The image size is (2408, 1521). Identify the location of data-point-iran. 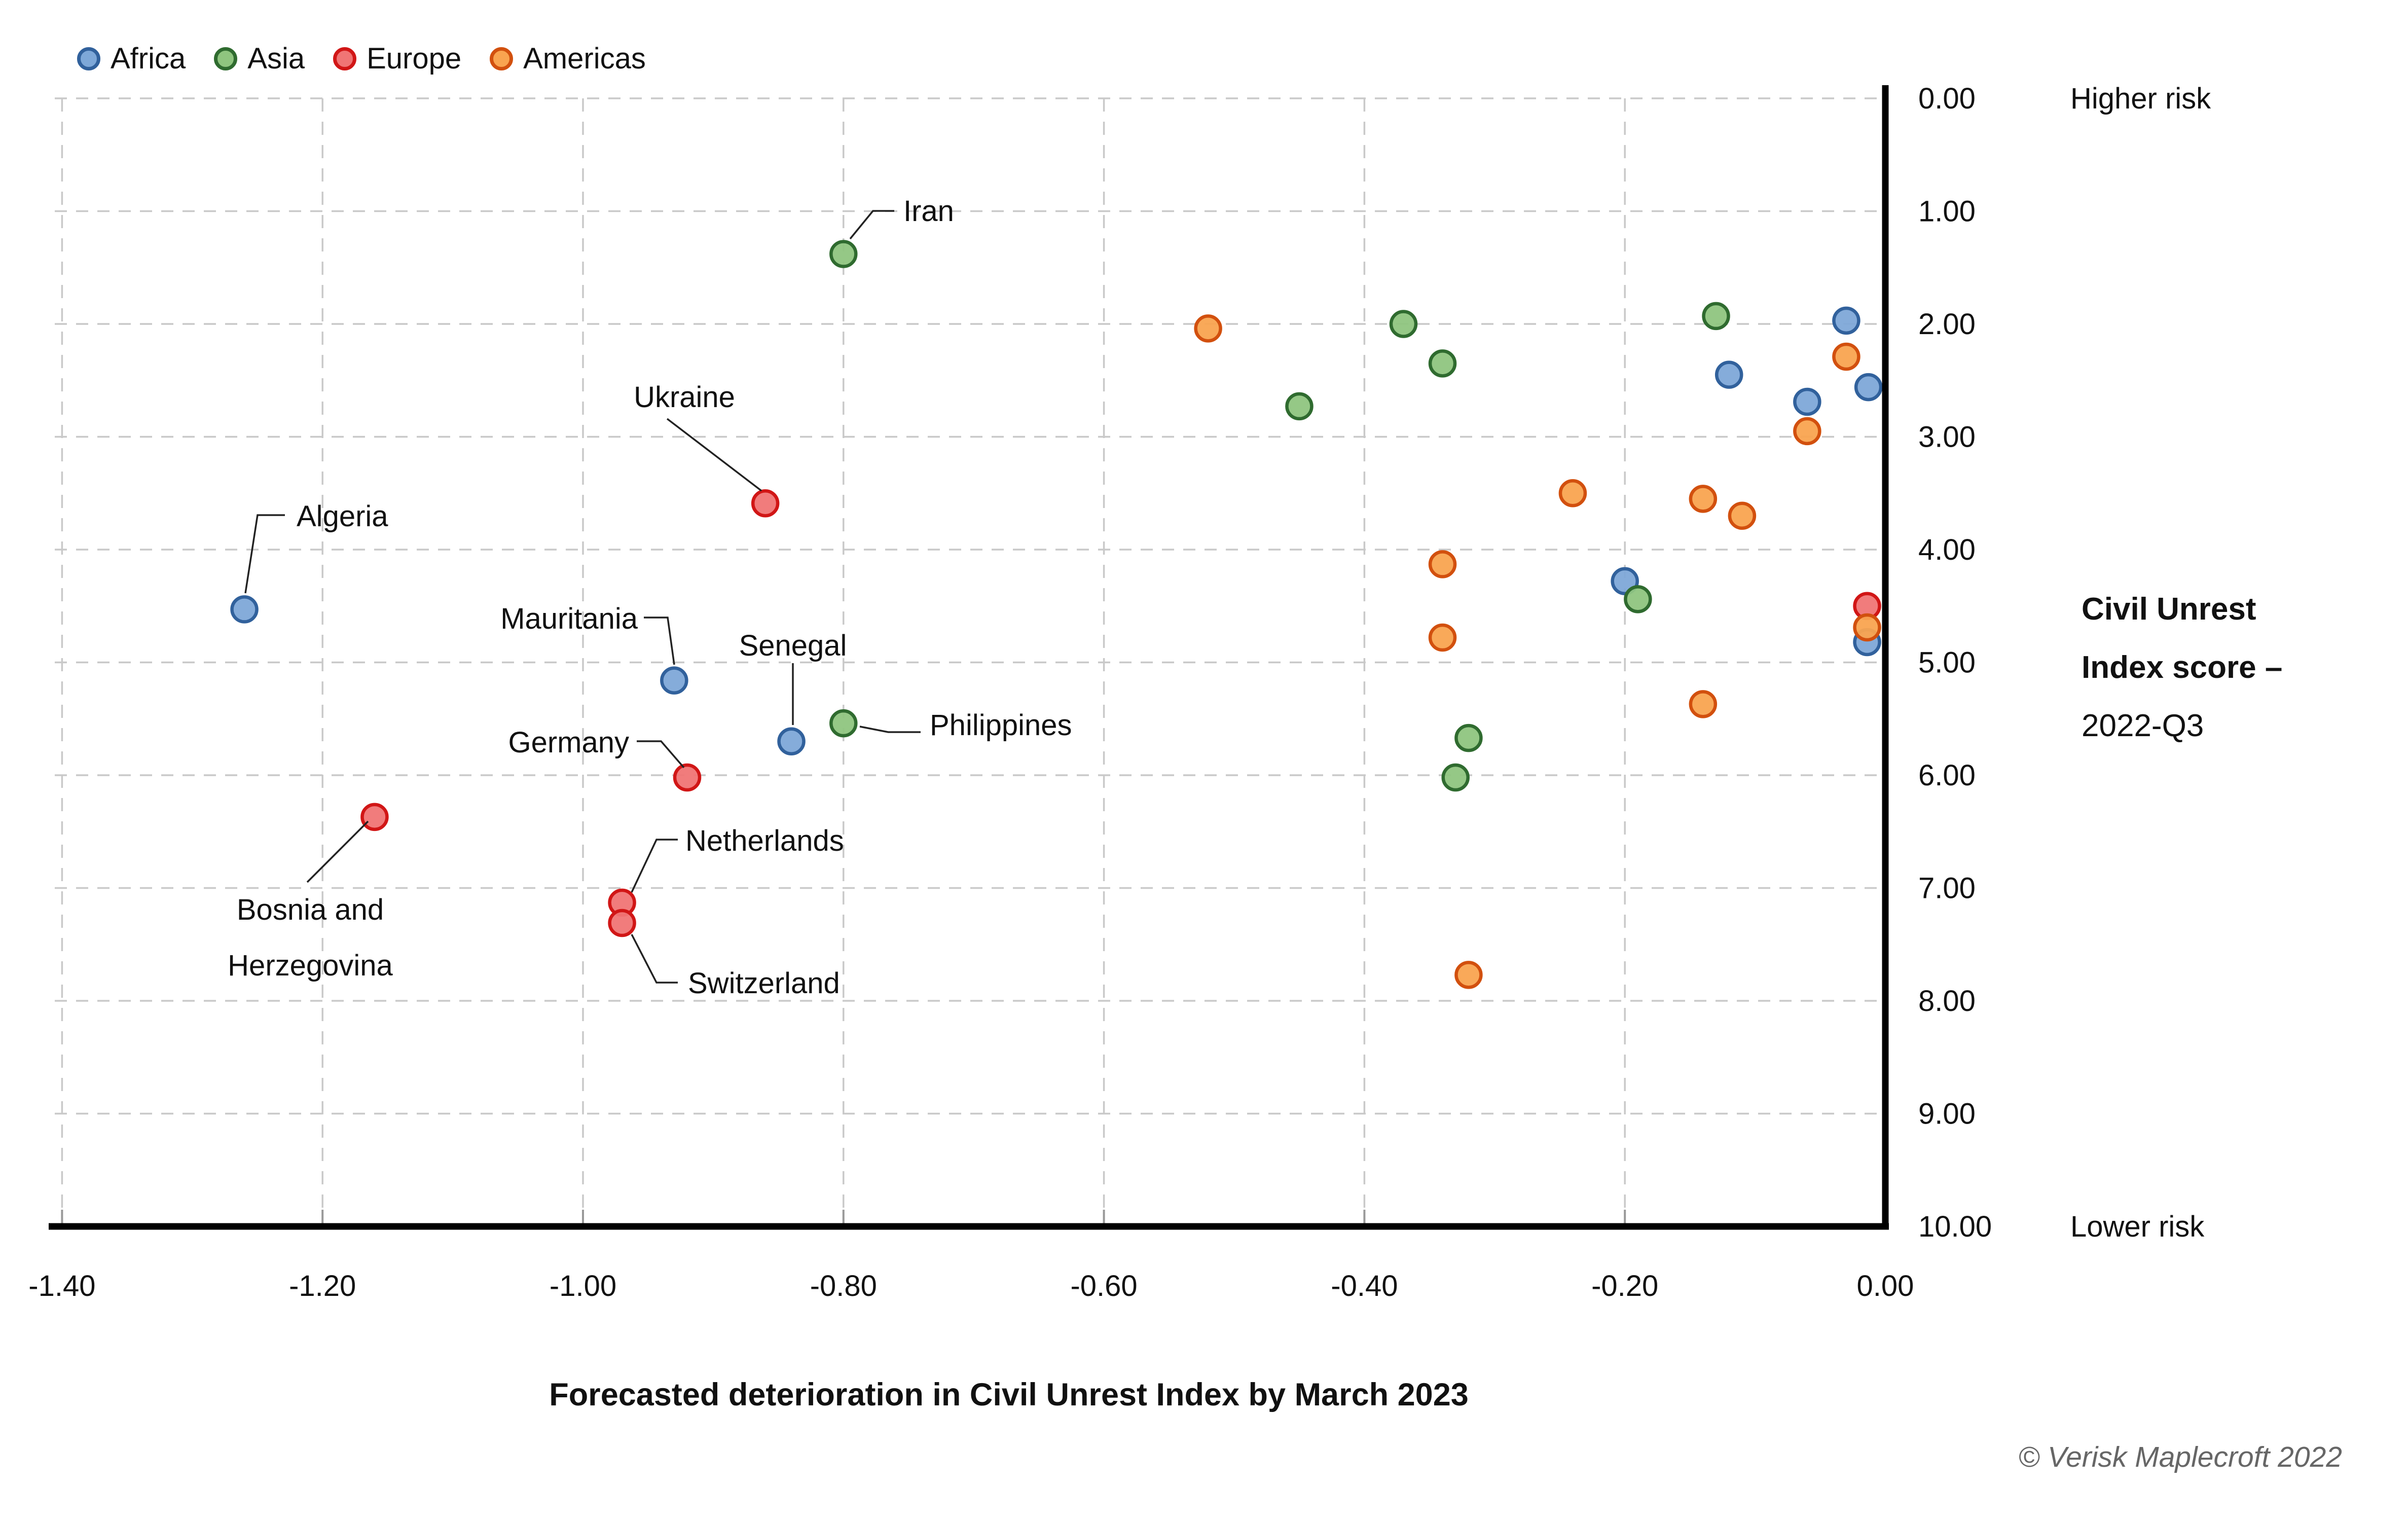
(843, 254).